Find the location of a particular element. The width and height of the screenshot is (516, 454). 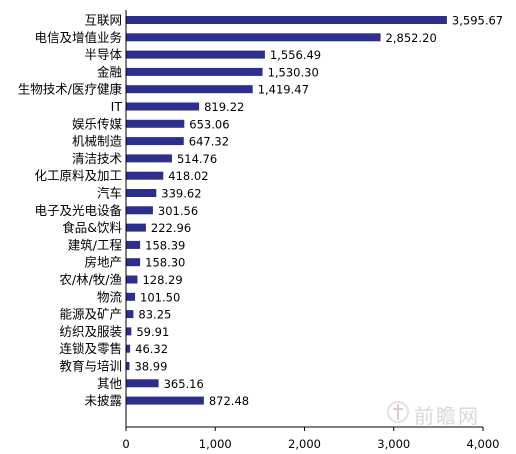

category-label: 食品&饮料 is located at coordinates (92, 227).